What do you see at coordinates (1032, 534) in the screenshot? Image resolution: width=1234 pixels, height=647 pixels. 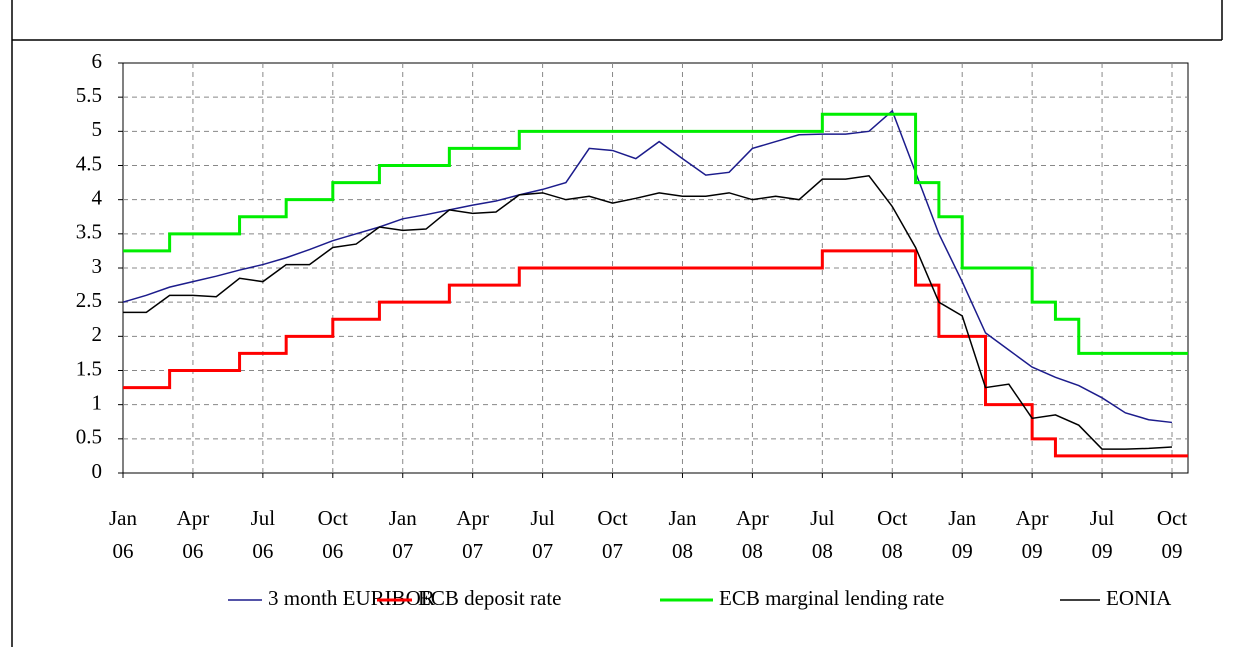 I see `x-tick-label: Apr 09` at bounding box center [1032, 534].